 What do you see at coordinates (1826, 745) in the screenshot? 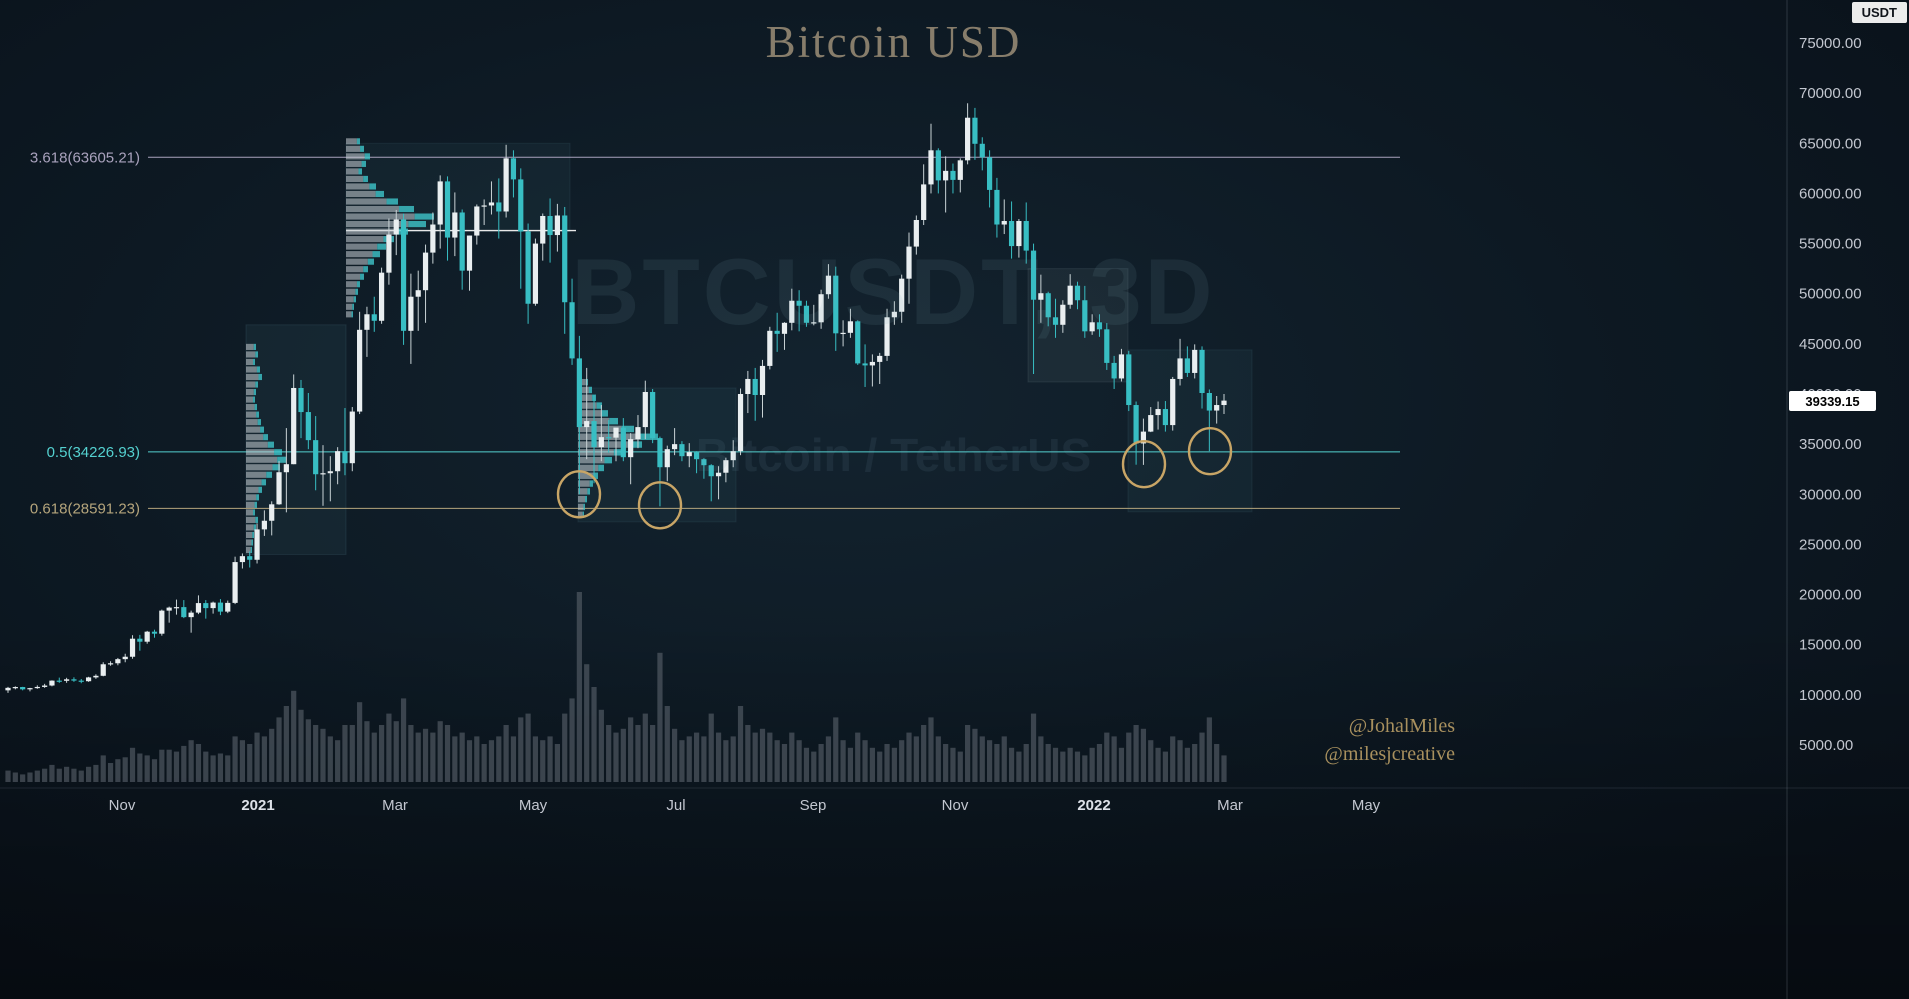
I see `price-tick-label: 5000.00` at bounding box center [1826, 745].